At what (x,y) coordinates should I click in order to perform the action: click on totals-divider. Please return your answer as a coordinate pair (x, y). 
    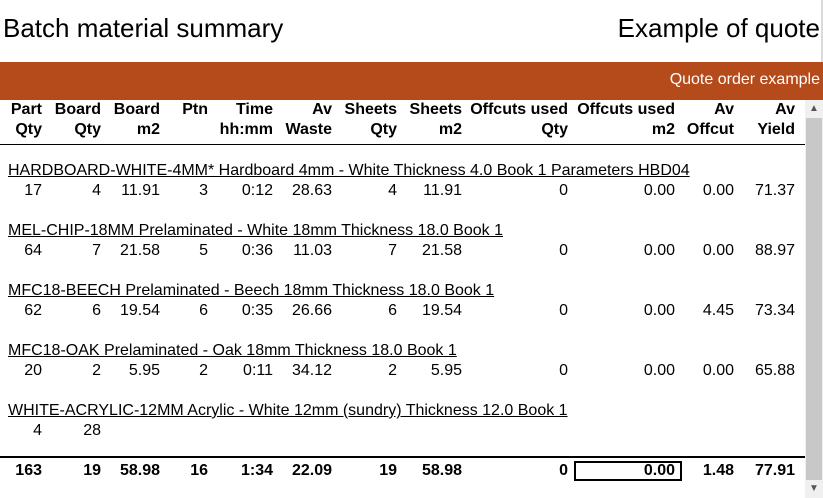
    Looking at the image, I should click on (402, 457).